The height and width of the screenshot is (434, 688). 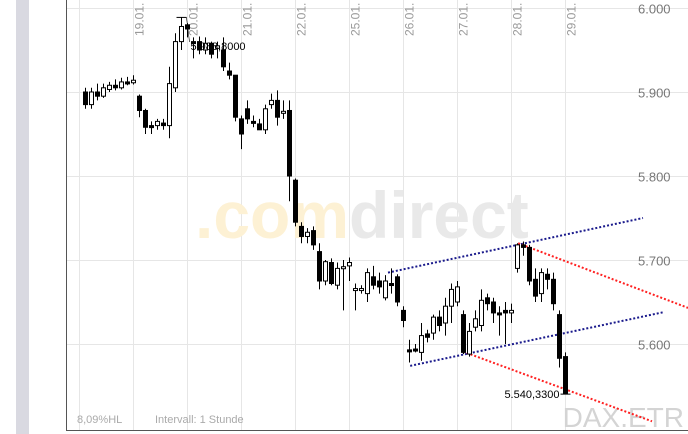 What do you see at coordinates (99, 420) in the screenshot?
I see `range-label: 8,09%HL` at bounding box center [99, 420].